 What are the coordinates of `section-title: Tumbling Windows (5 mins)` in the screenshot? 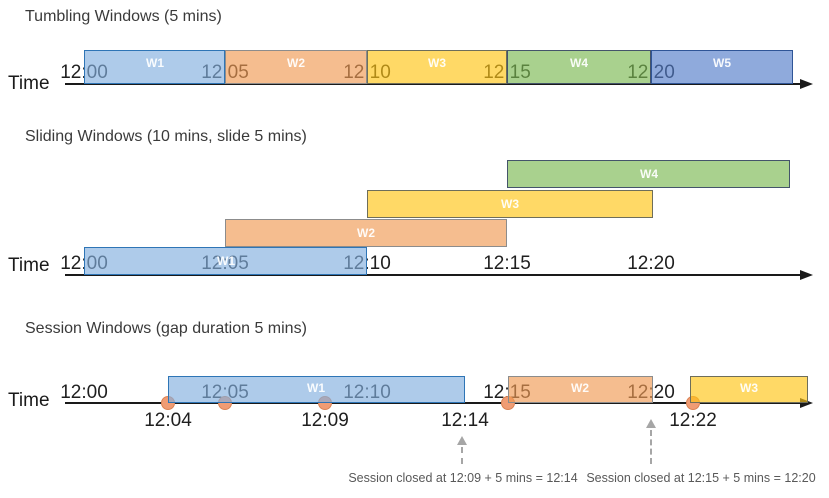 It's located at (123, 16).